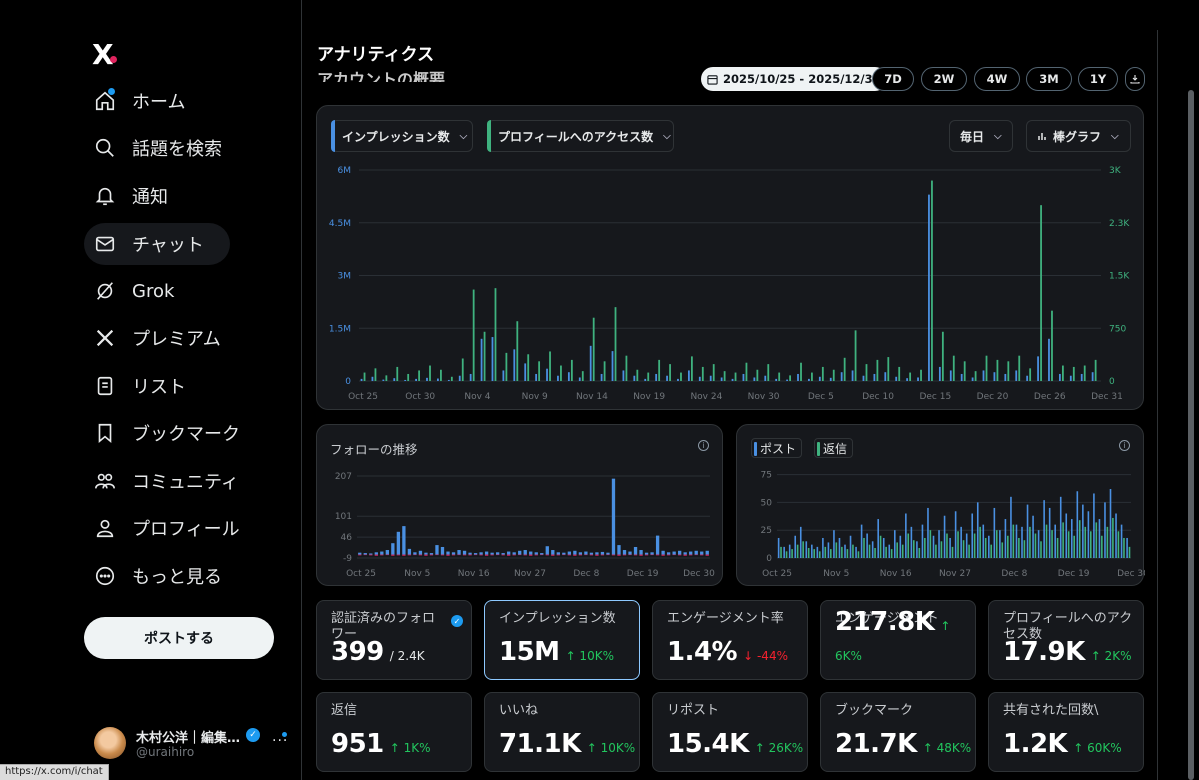  Describe the element at coordinates (253, 735) in the screenshot. I see `verified-badge-icon: ✓` at that location.